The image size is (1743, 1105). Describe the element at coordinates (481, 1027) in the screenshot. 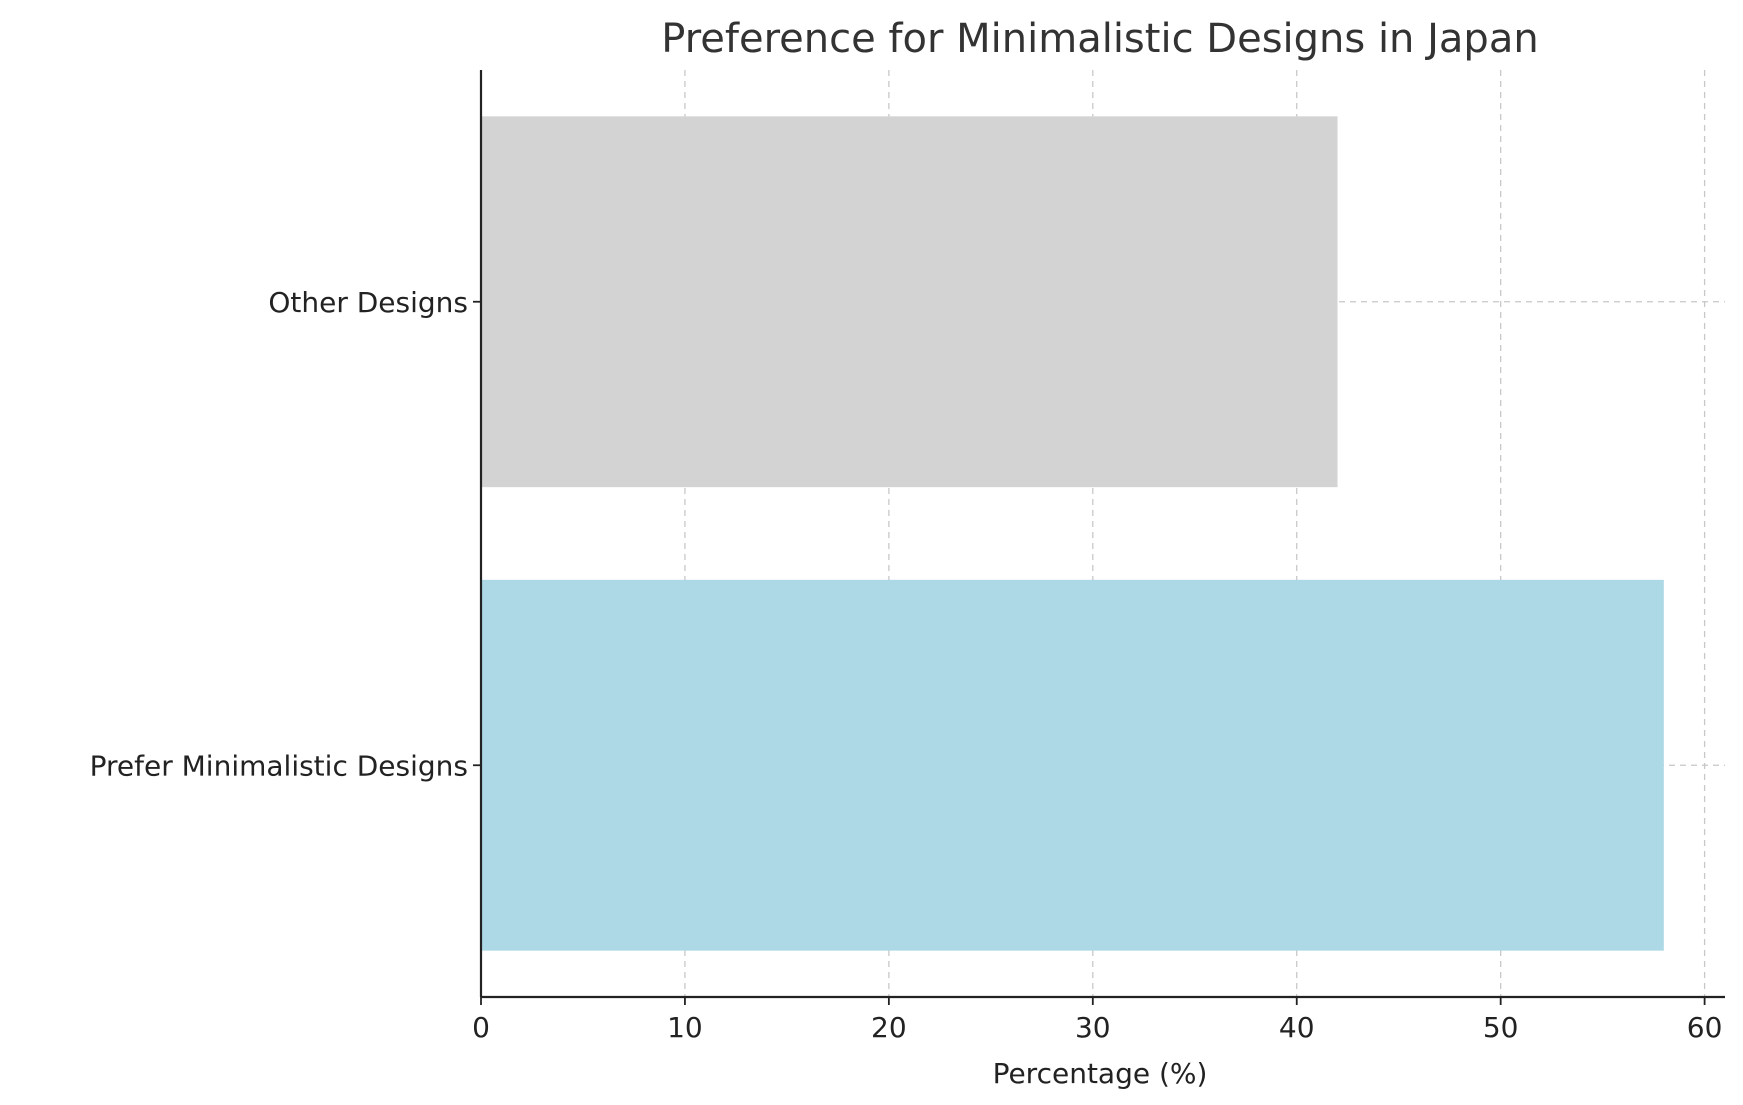

I see `x-tick-label: 0` at that location.